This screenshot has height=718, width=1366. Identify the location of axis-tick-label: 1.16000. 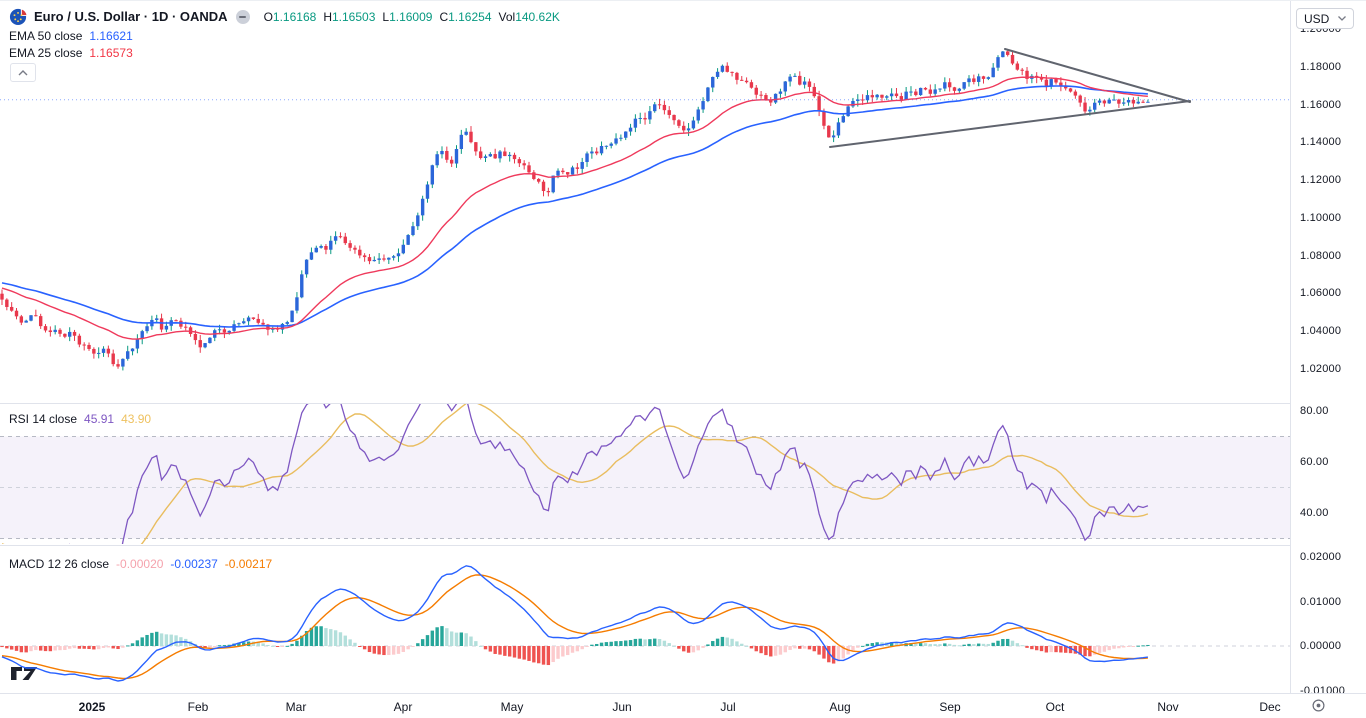
(1321, 104).